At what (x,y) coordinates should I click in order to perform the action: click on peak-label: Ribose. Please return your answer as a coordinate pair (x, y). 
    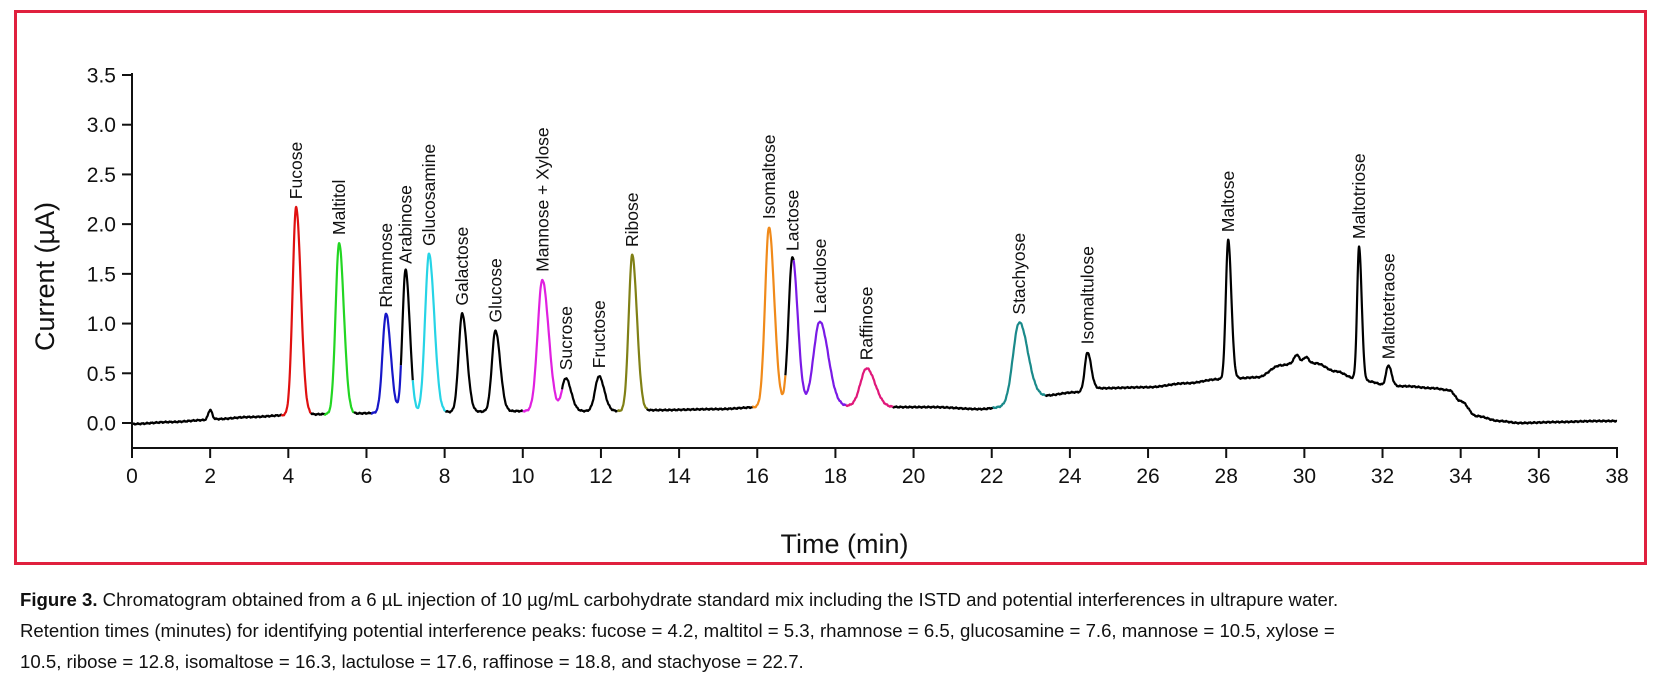
    Looking at the image, I should click on (632, 220).